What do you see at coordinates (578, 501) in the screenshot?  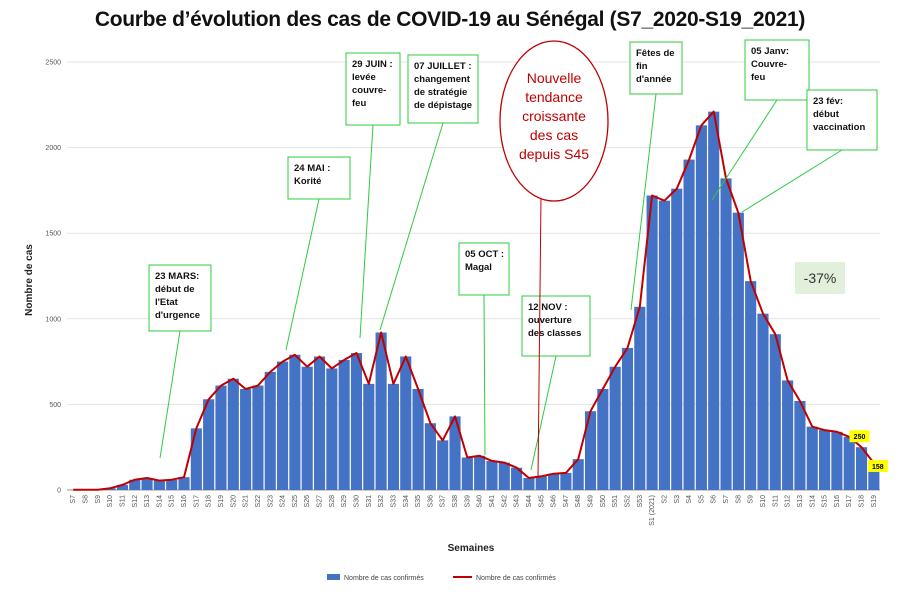 I see `x-tick-label: S48` at bounding box center [578, 501].